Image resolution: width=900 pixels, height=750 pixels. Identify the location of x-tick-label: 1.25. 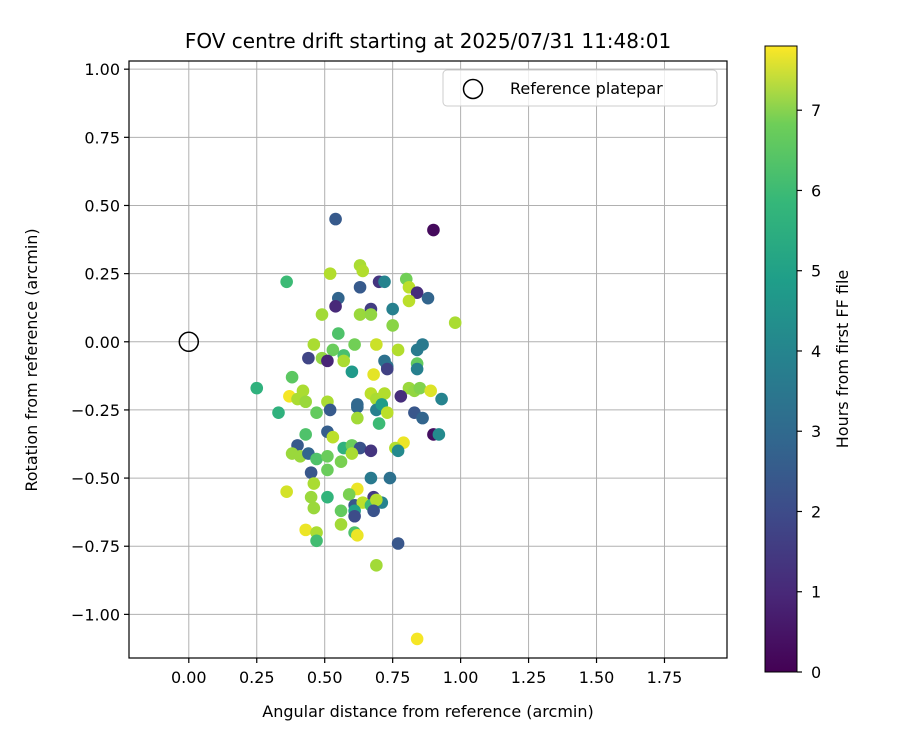
(529, 677).